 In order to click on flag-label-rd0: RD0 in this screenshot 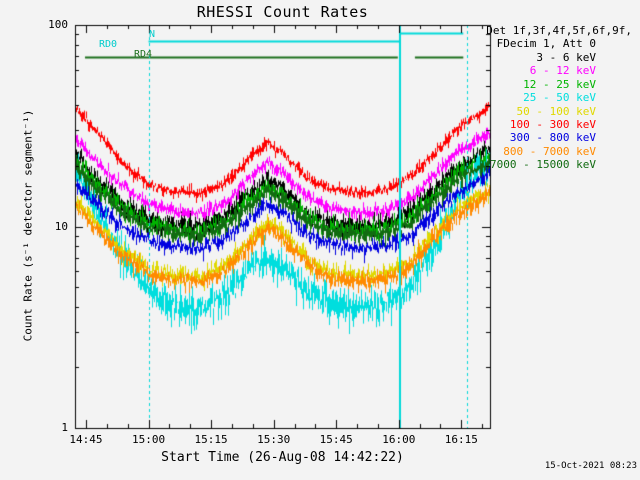, I will do `click(108, 44)`.